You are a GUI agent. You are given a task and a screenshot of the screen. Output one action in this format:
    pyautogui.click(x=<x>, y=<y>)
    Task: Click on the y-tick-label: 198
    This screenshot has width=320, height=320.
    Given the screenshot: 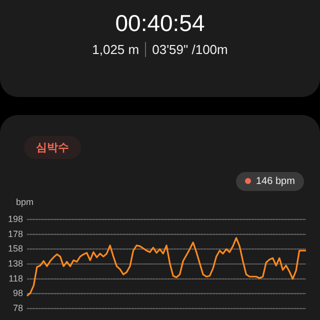 What is the action you would take?
    pyautogui.click(x=16, y=219)
    